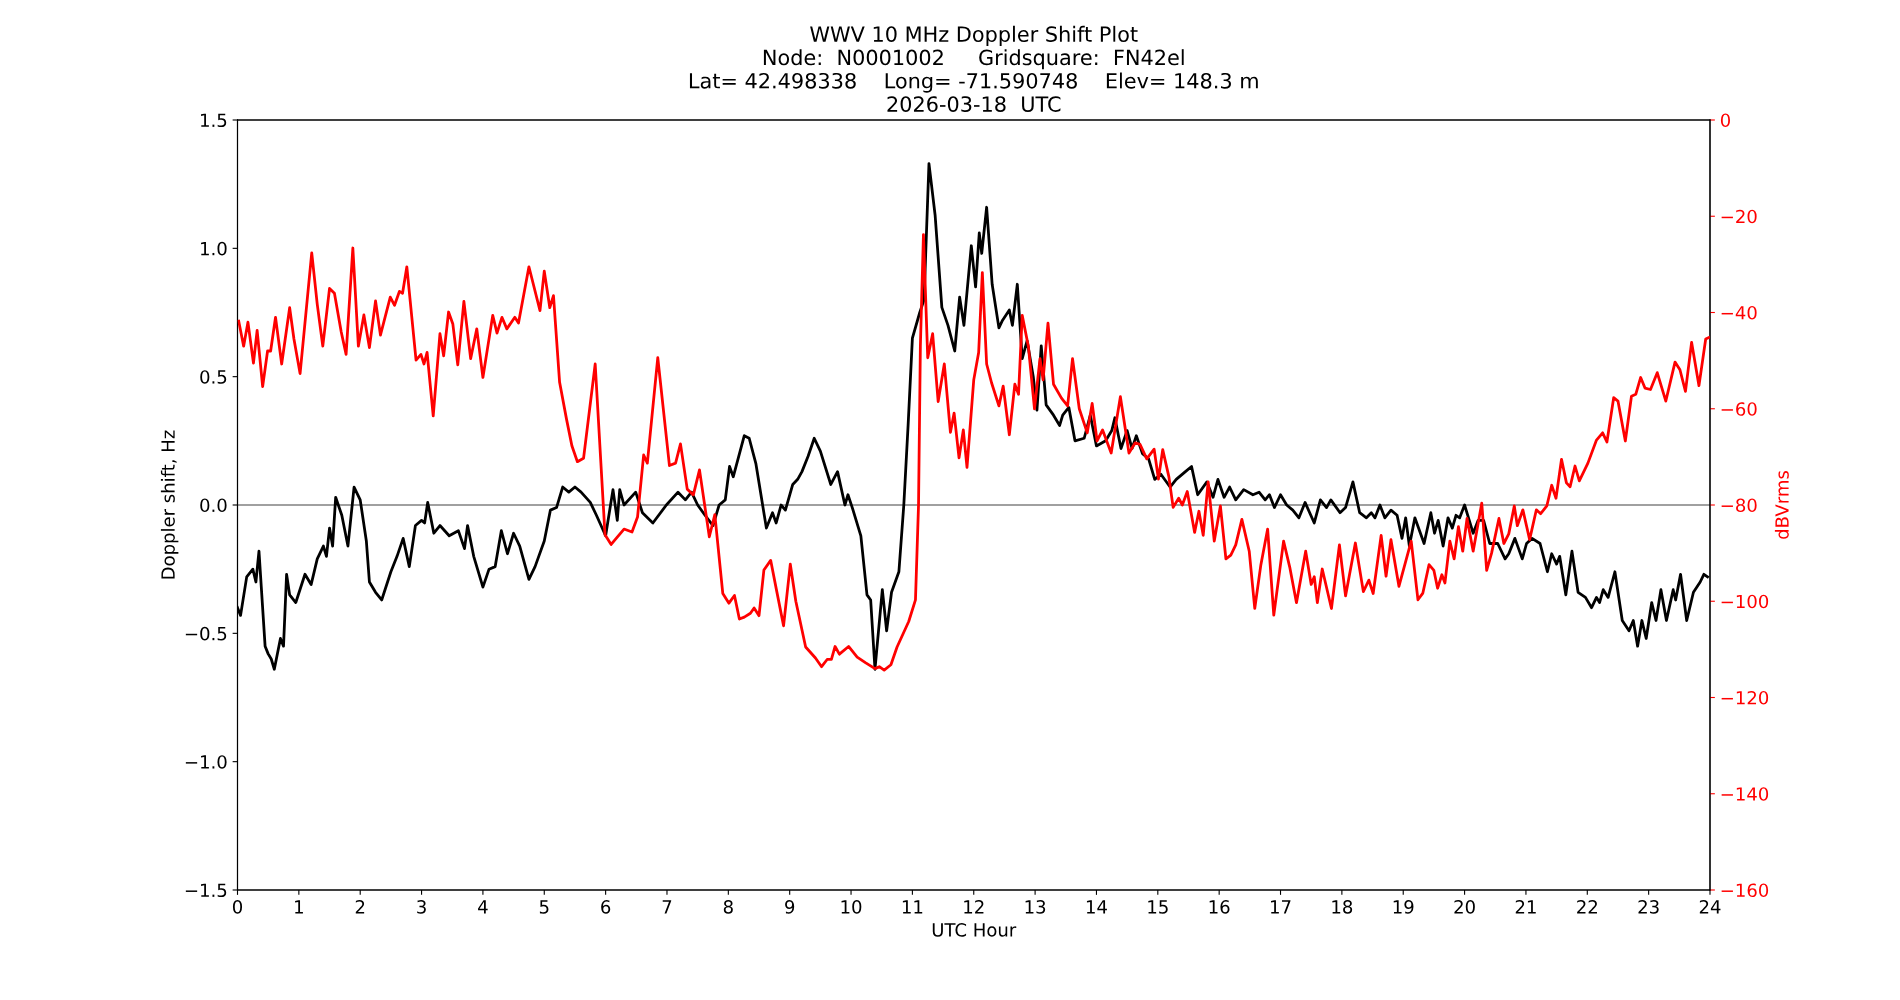  What do you see at coordinates (1403, 907) in the screenshot?
I see `x-tick-label: 19` at bounding box center [1403, 907].